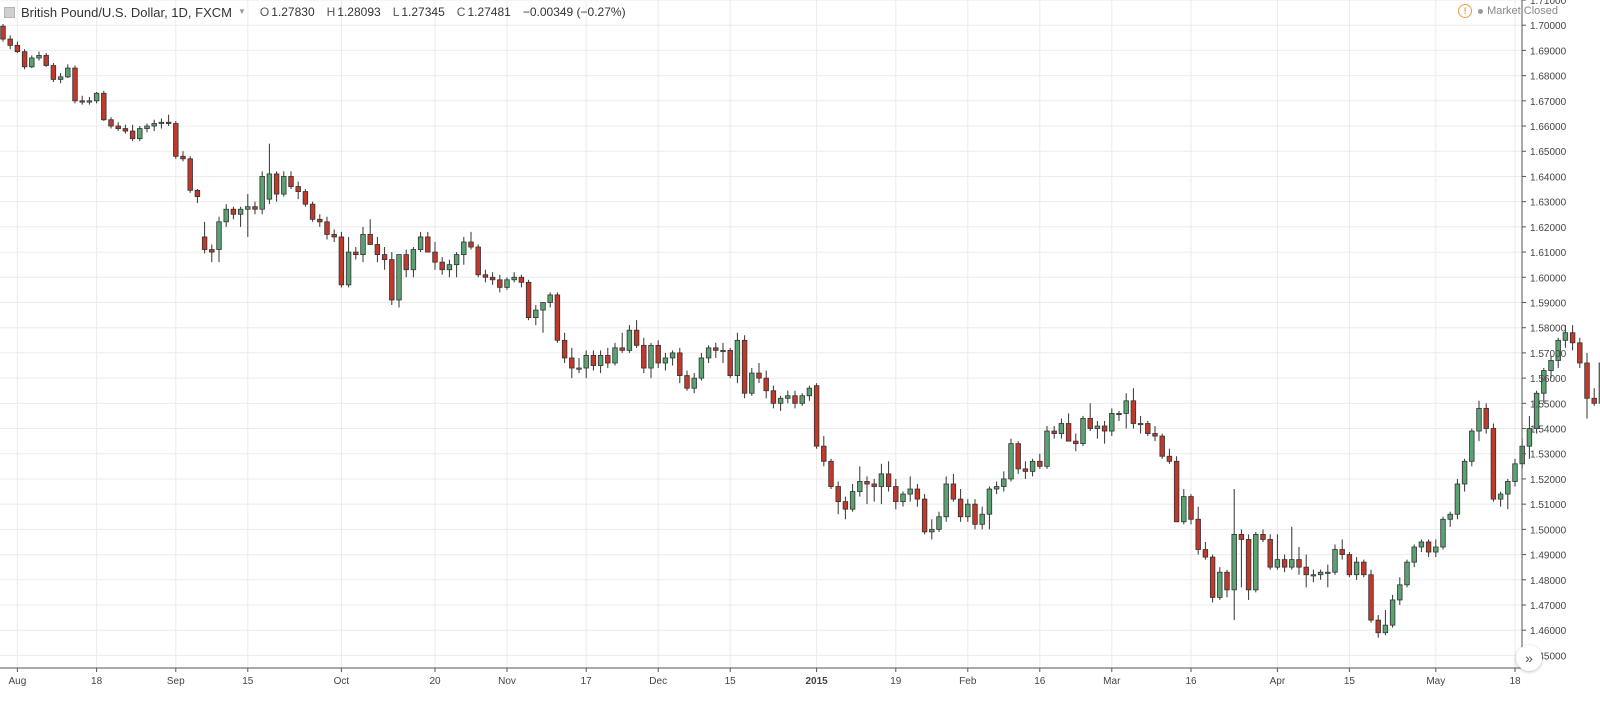 This screenshot has height=705, width=1600. What do you see at coordinates (1548, 606) in the screenshot?
I see `y-tick-label: 1.47000` at bounding box center [1548, 606].